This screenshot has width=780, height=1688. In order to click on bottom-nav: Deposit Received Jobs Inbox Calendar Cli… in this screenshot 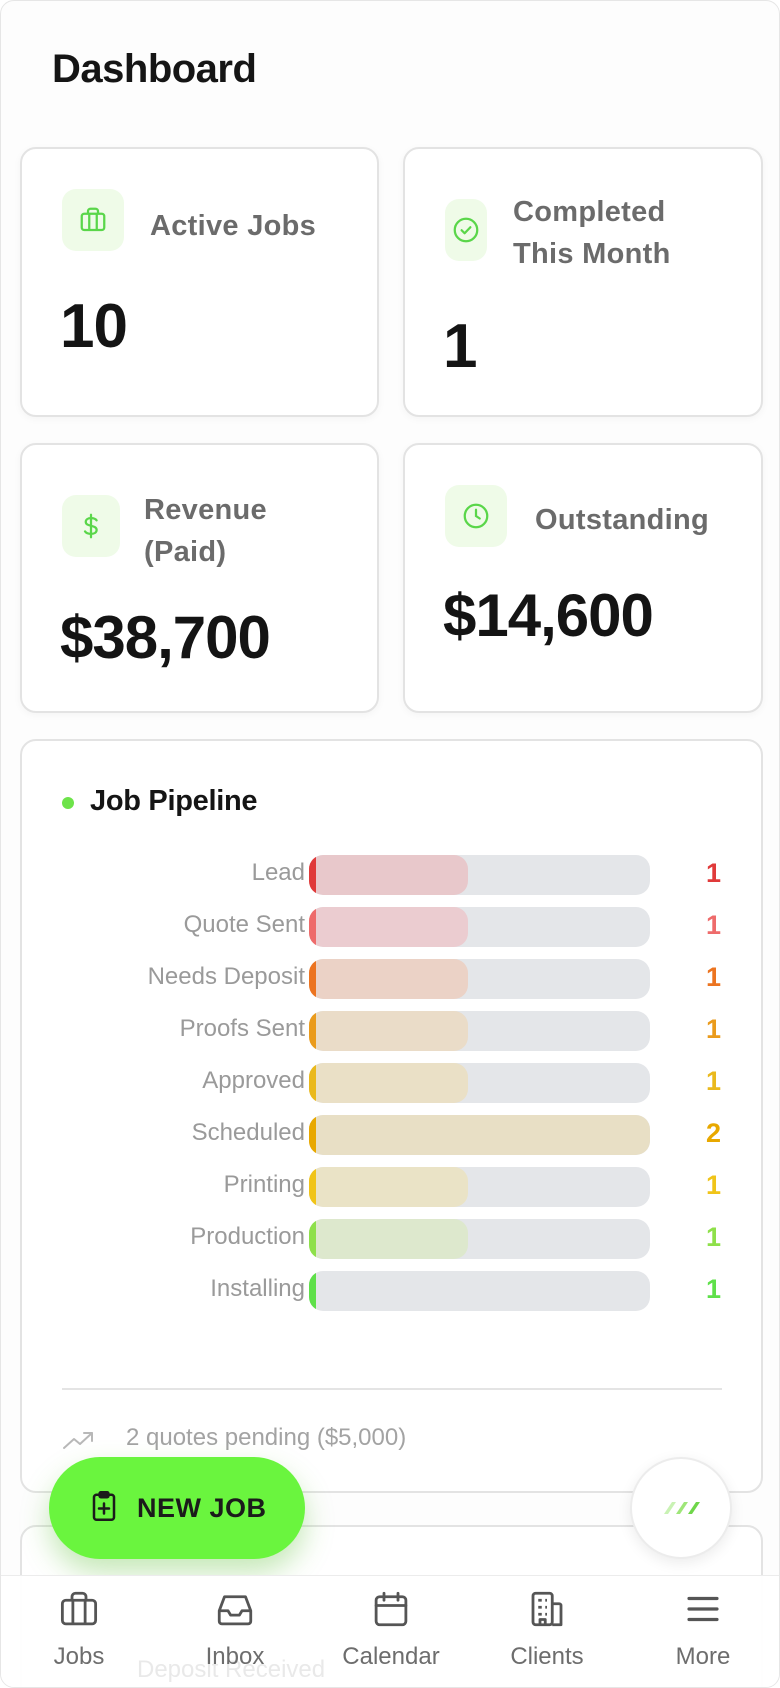, I will do `click(390, 1631)`.